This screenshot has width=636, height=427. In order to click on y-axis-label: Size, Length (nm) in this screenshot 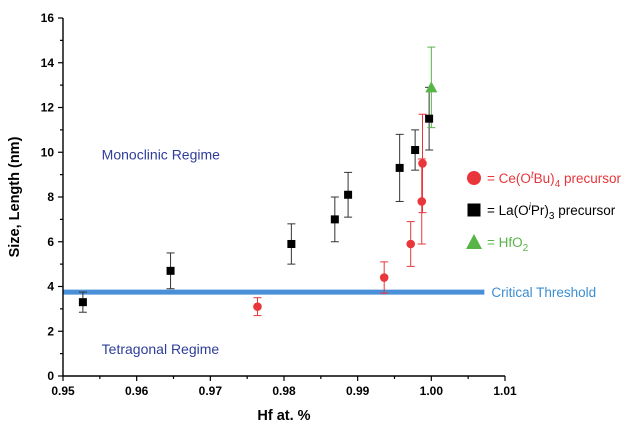, I will do `click(15, 196)`.